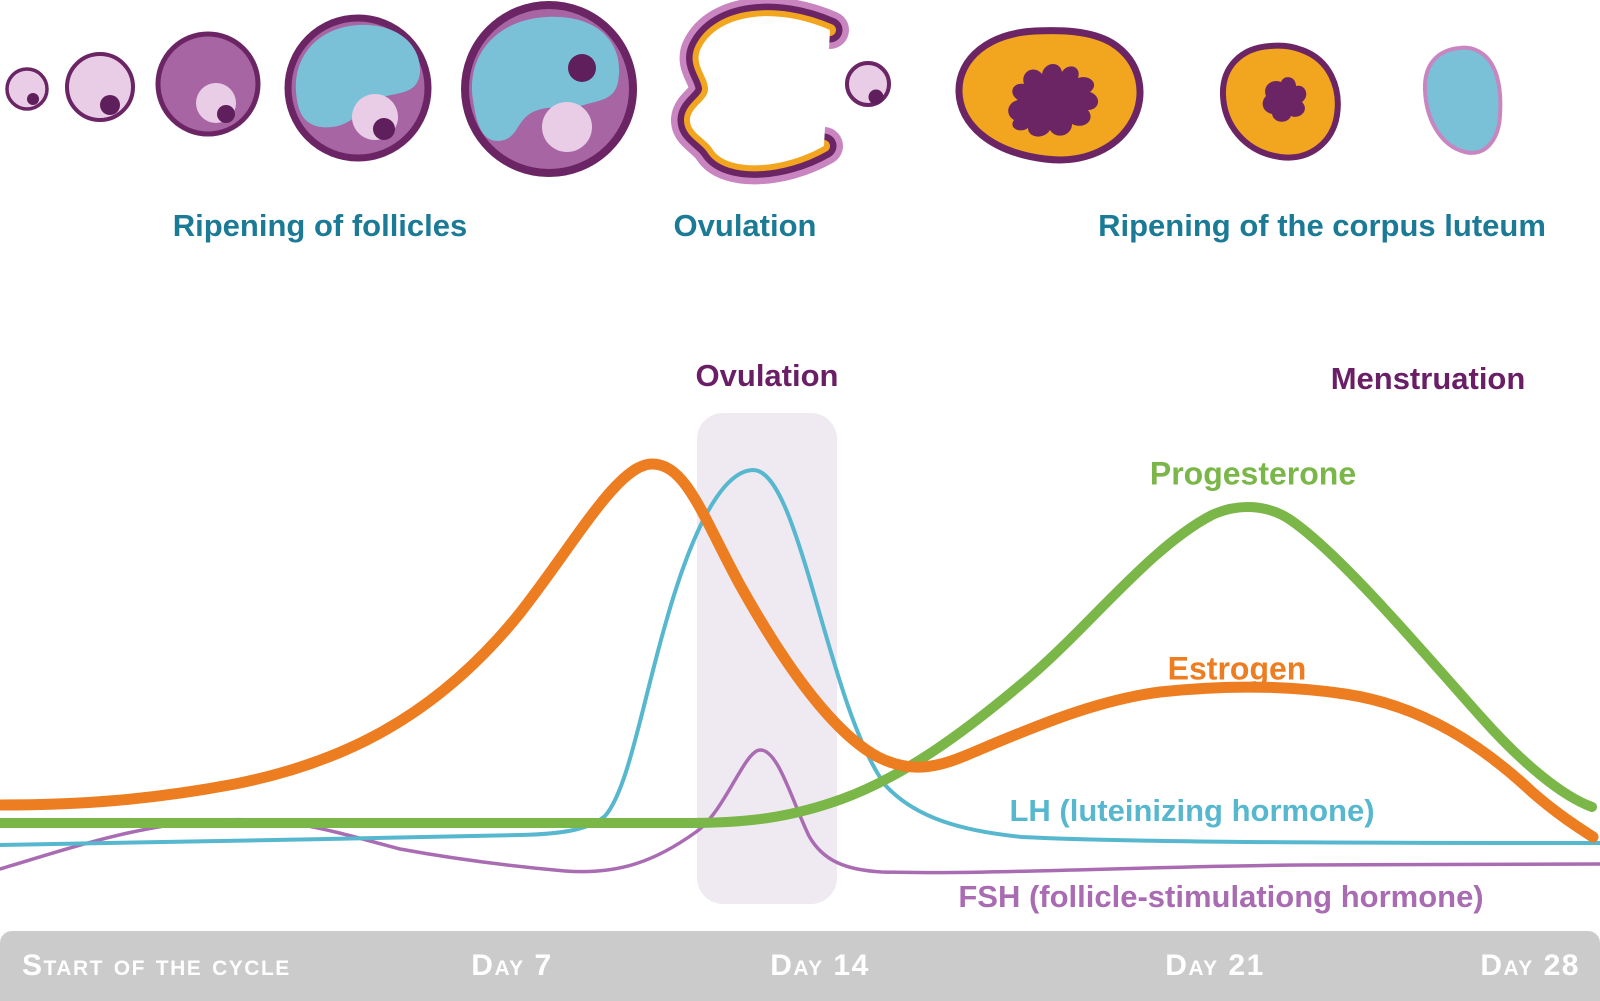 The image size is (1600, 1001). What do you see at coordinates (1428, 378) in the screenshot?
I see `menstruation-label: Menstruation` at bounding box center [1428, 378].